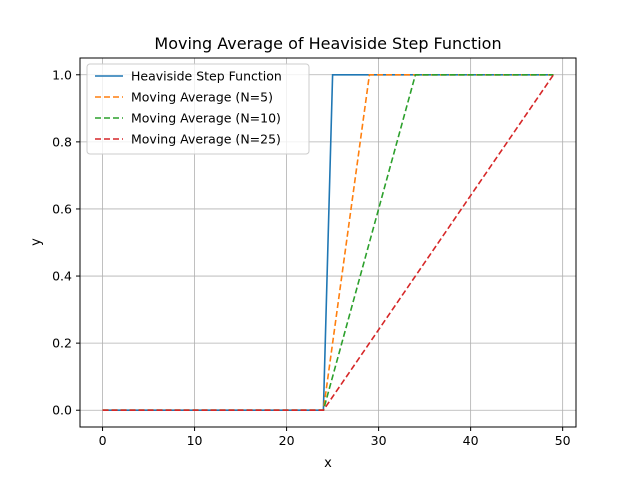 This screenshot has width=640, height=480. I want to click on legend-box, so click(198, 109).